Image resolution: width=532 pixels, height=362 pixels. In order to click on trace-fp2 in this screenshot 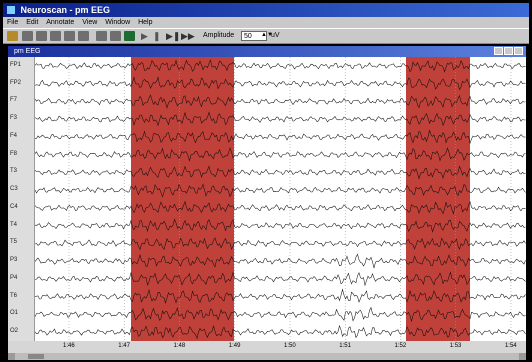, I will do `click(280, 83)`.